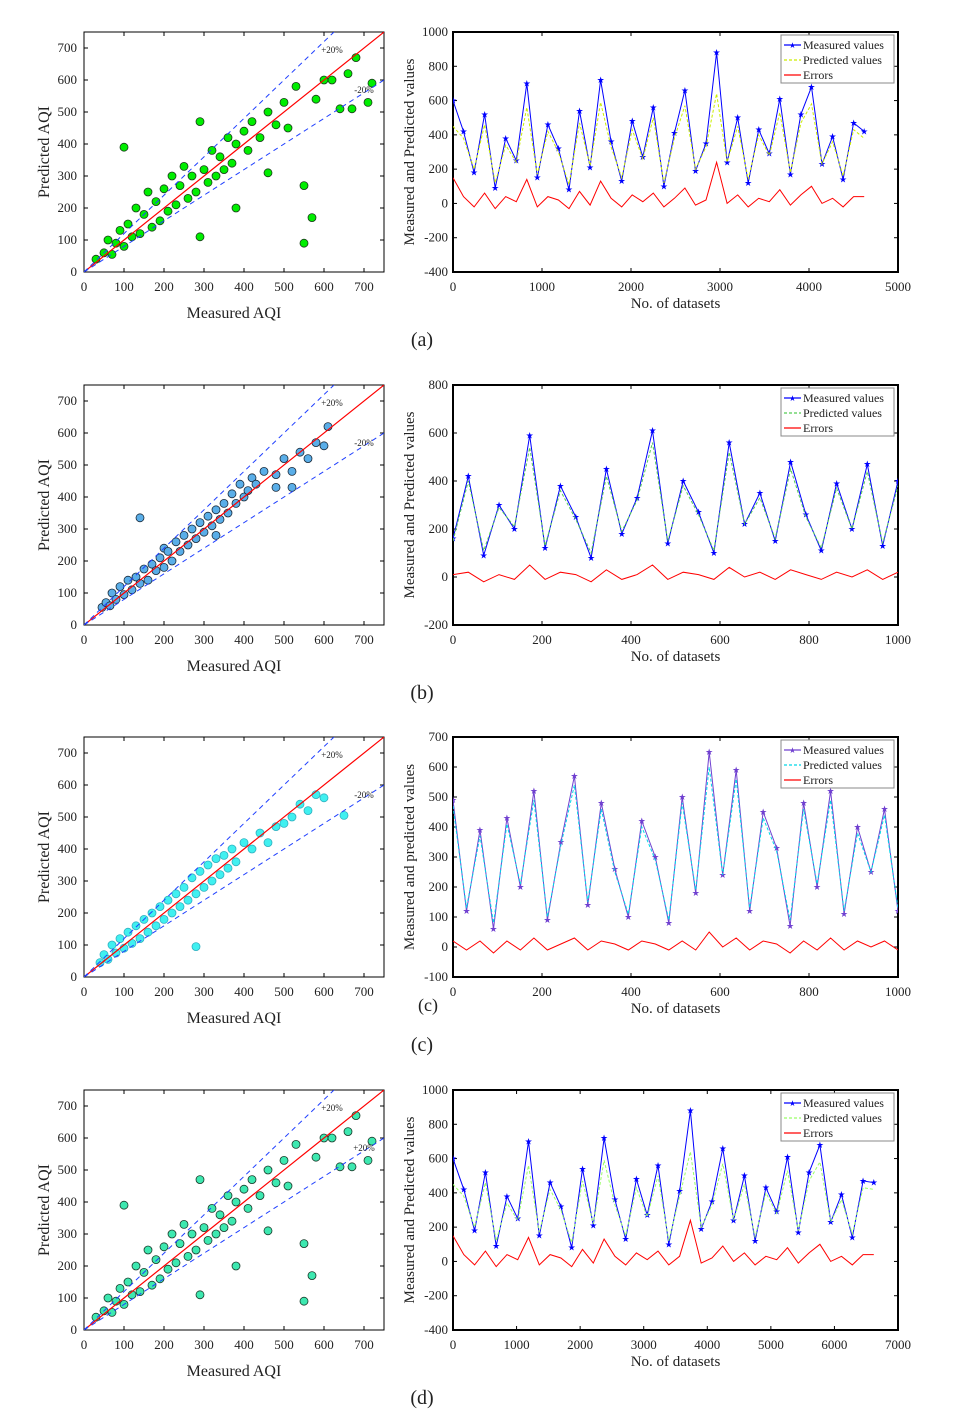 This screenshot has width=954, height=1425. What do you see at coordinates (842, 413) in the screenshot?
I see `legend-label-predicted: Predicted values` at bounding box center [842, 413].